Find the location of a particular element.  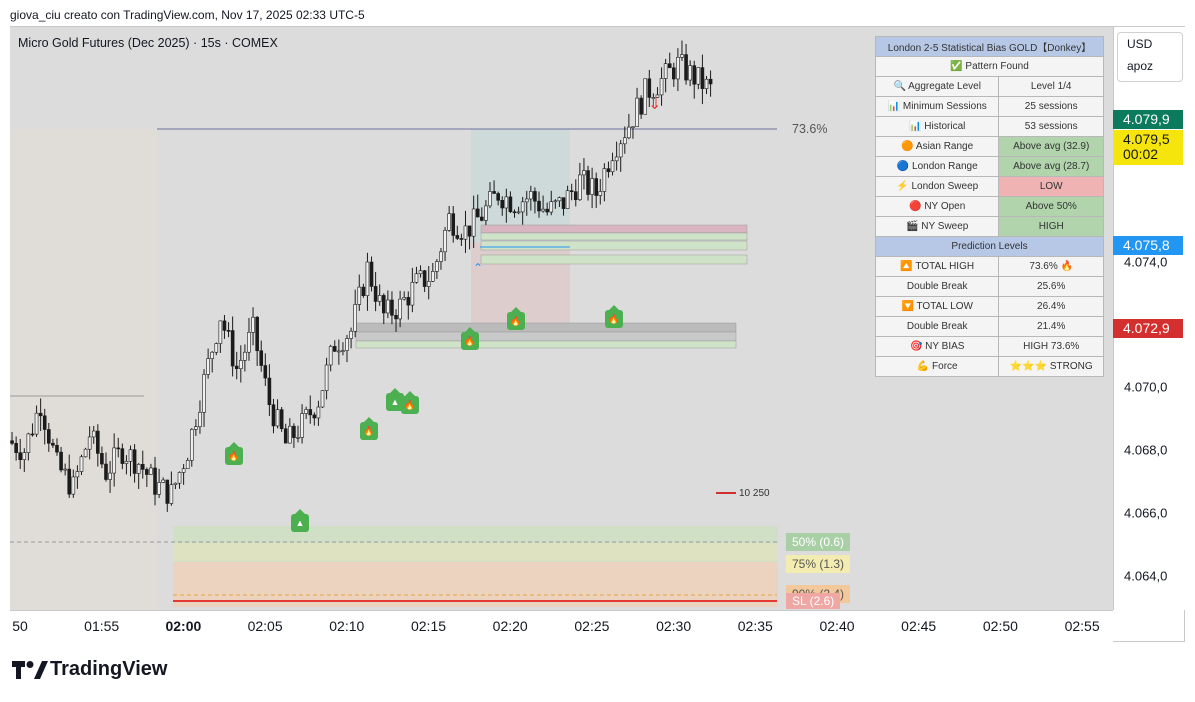

legend-red-swatch is located at coordinates (726, 493).